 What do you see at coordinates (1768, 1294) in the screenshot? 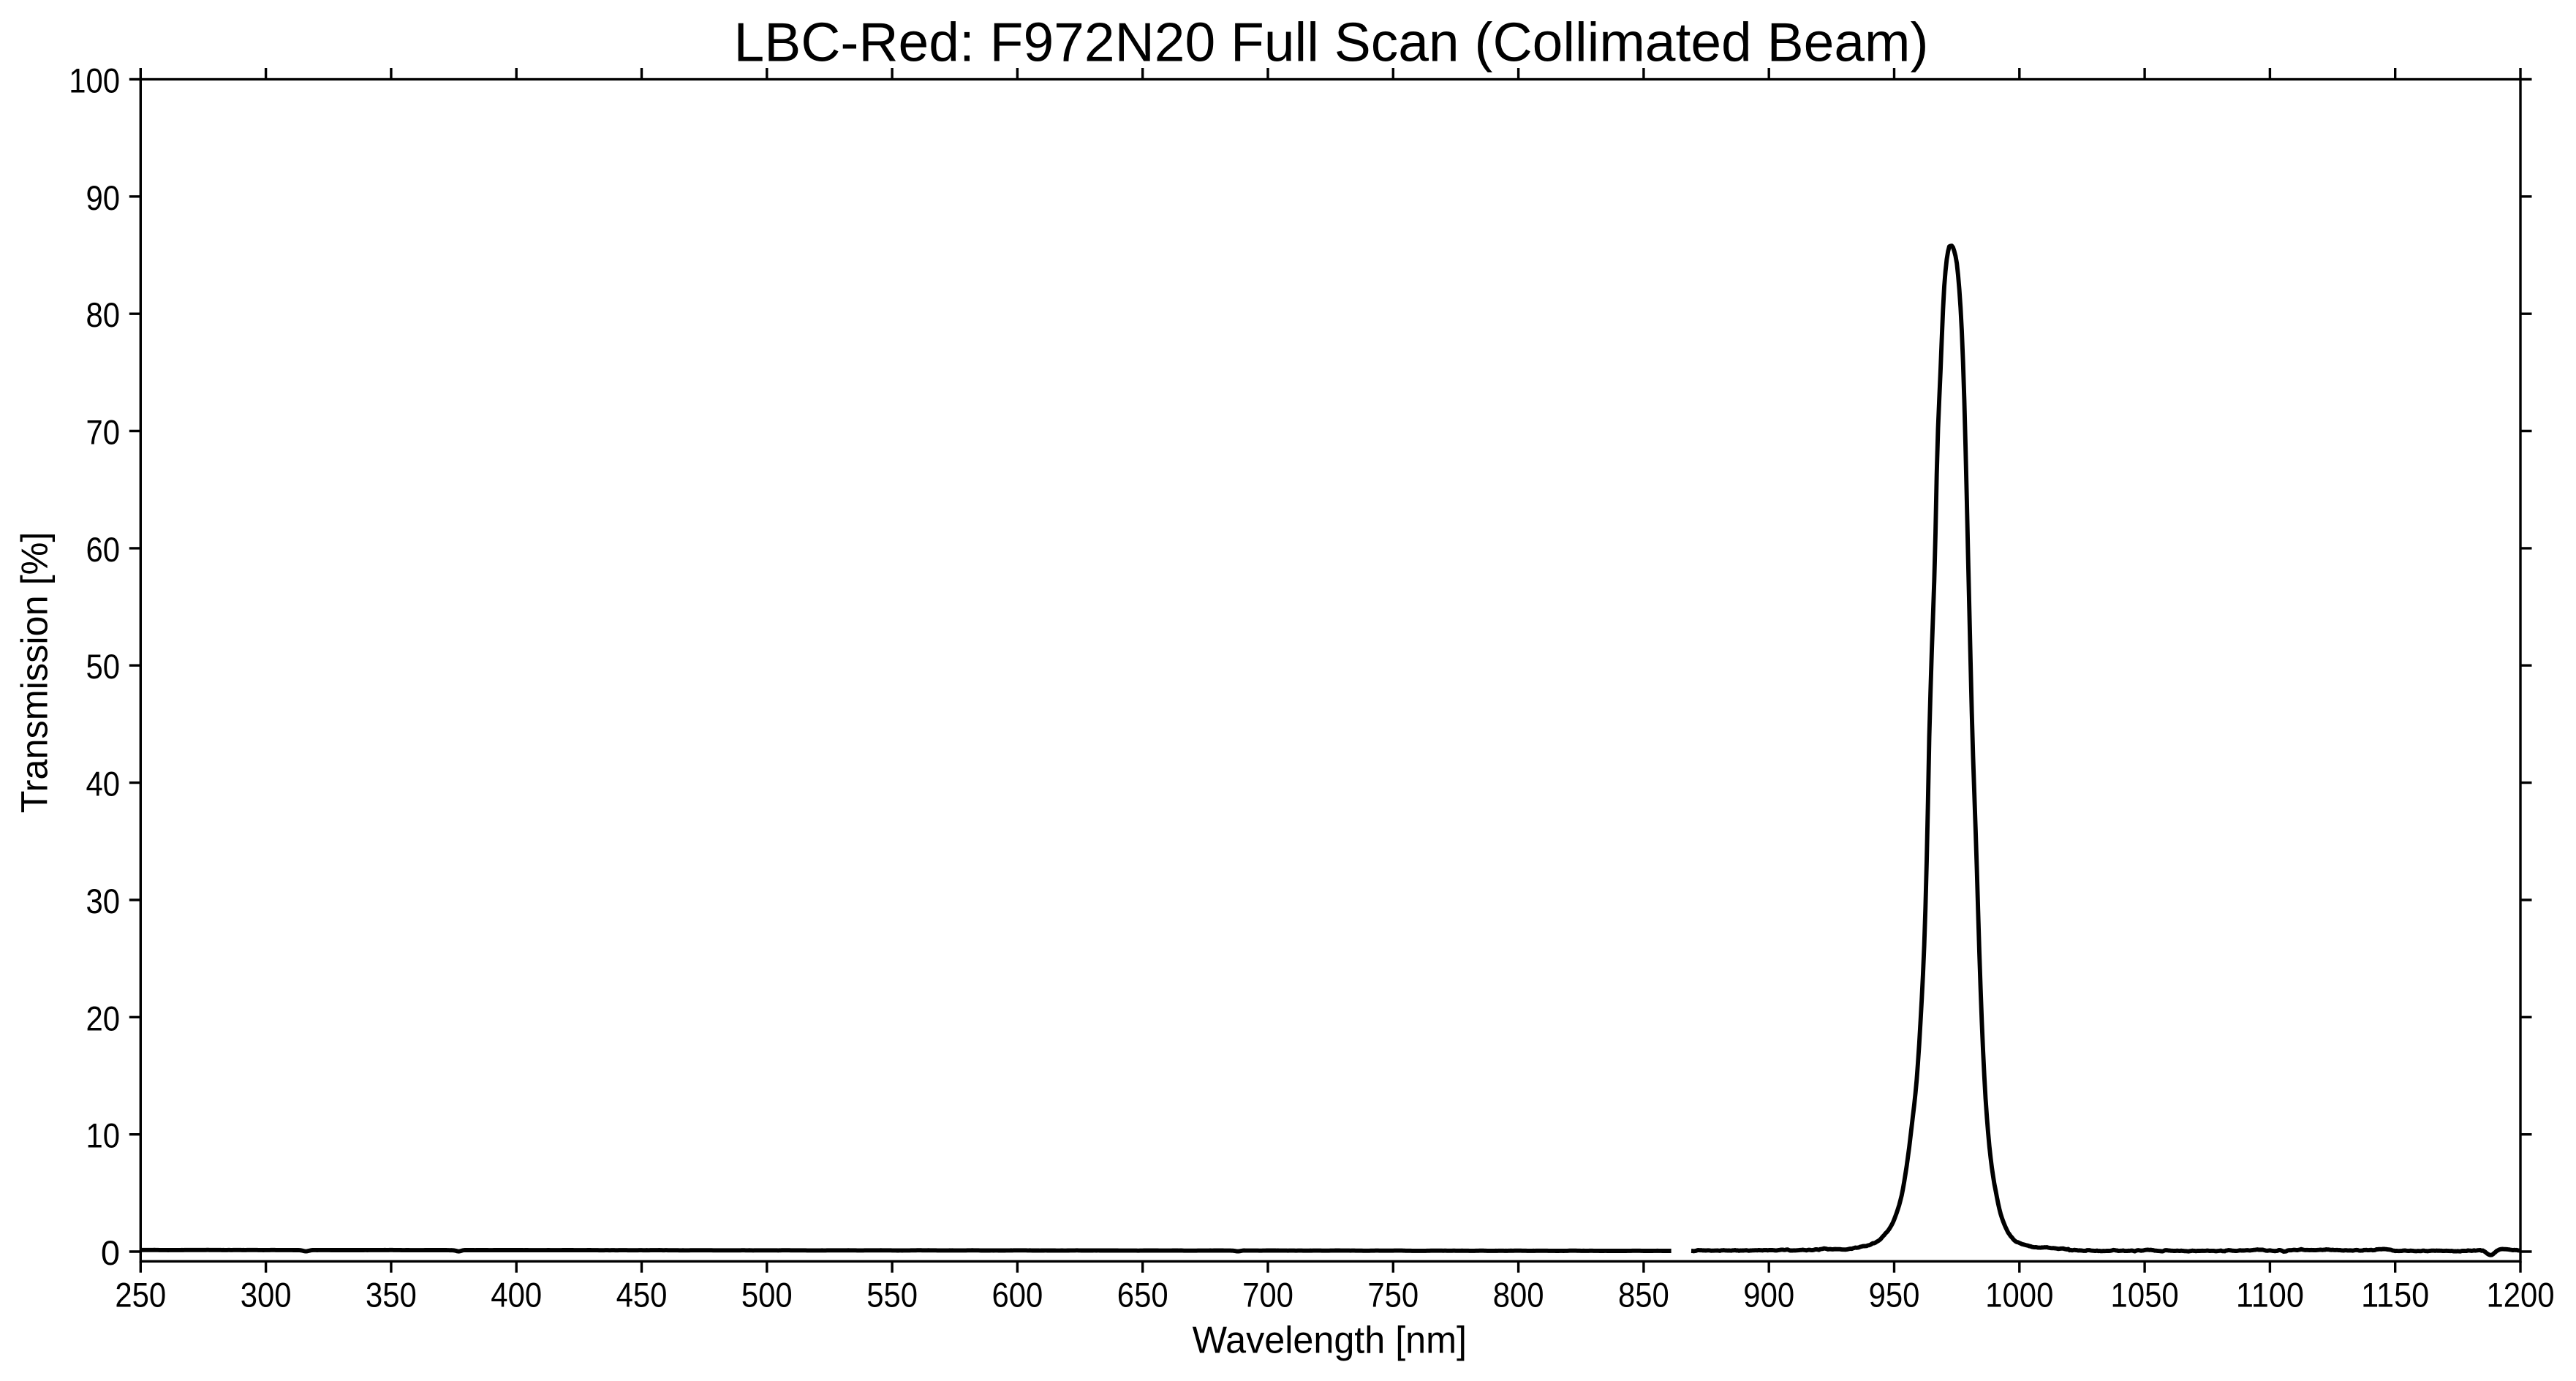
I see `svg-text: 900` at bounding box center [1768, 1294].